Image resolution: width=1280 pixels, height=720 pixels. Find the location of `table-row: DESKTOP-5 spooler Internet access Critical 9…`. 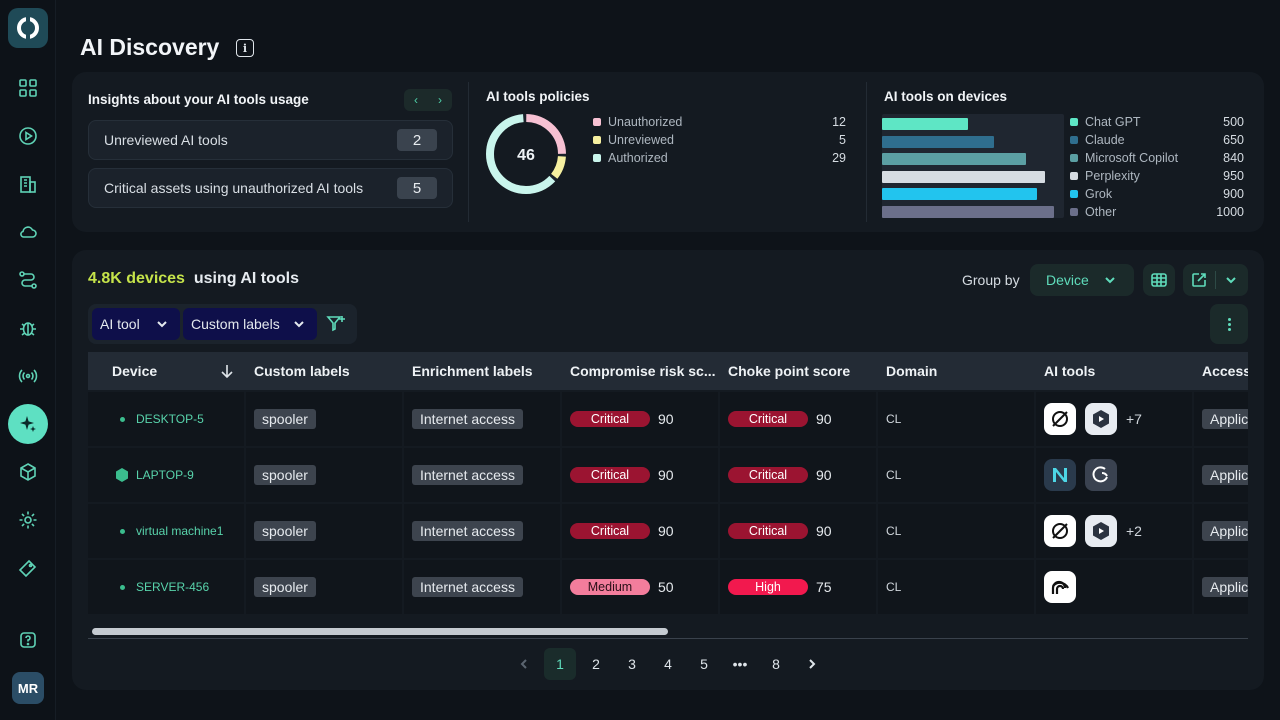

table-row: DESKTOP-5 spooler Internet access Critical 9… is located at coordinates (668, 420).